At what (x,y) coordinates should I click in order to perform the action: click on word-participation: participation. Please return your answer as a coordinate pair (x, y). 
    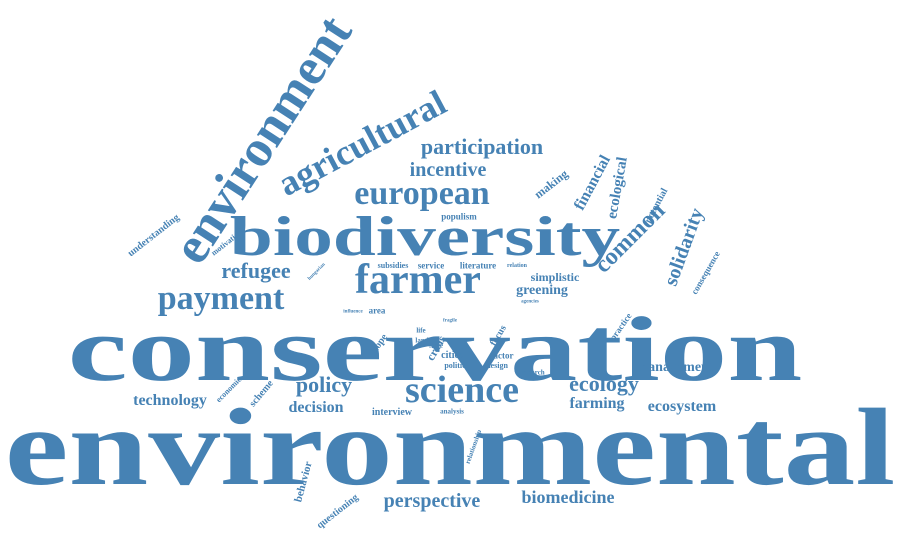
    Looking at the image, I should click on (482, 146).